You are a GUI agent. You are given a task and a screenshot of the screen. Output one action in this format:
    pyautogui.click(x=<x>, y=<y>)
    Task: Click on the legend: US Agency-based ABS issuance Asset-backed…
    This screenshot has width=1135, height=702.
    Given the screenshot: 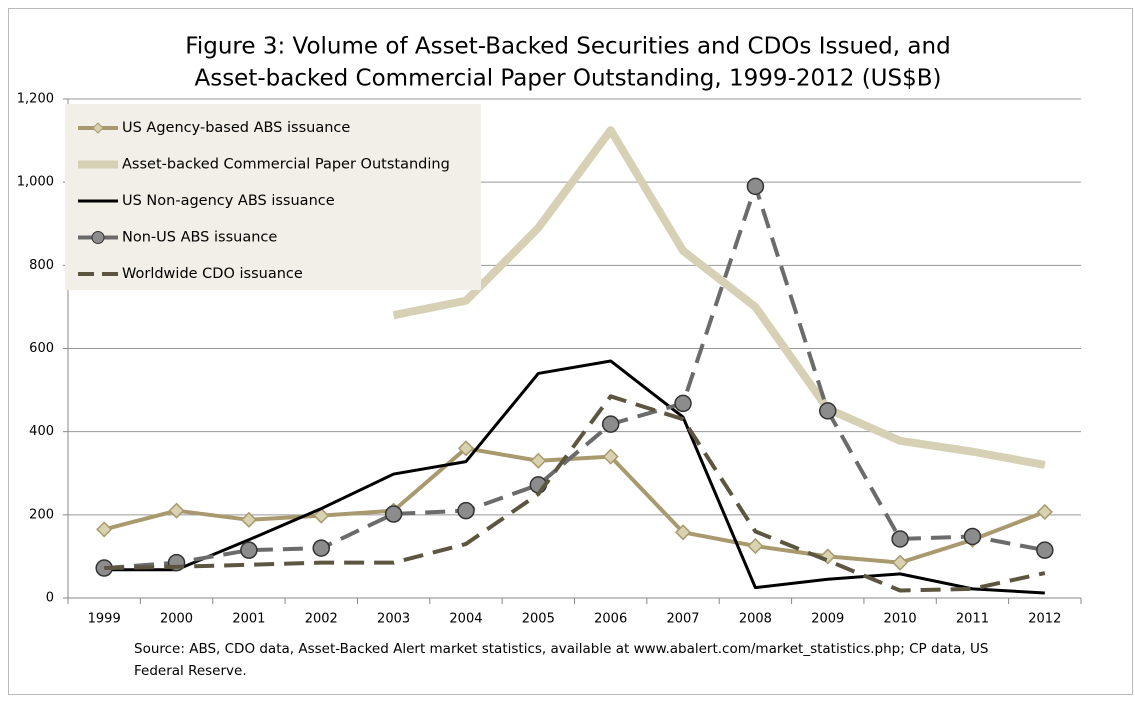 What is the action you would take?
    pyautogui.click(x=273, y=197)
    